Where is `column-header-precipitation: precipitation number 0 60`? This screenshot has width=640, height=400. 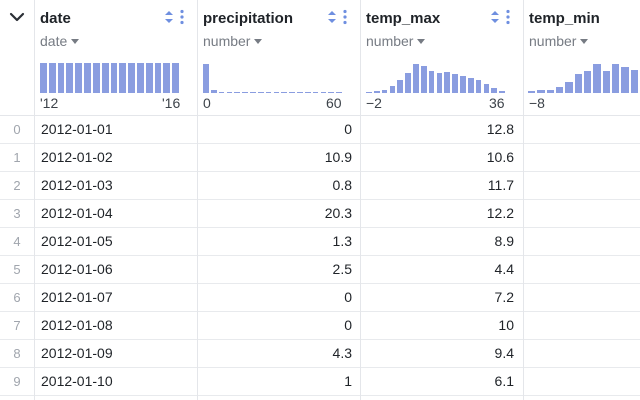
column-header-precipitation: precipitation number 0 60 is located at coordinates (278, 58).